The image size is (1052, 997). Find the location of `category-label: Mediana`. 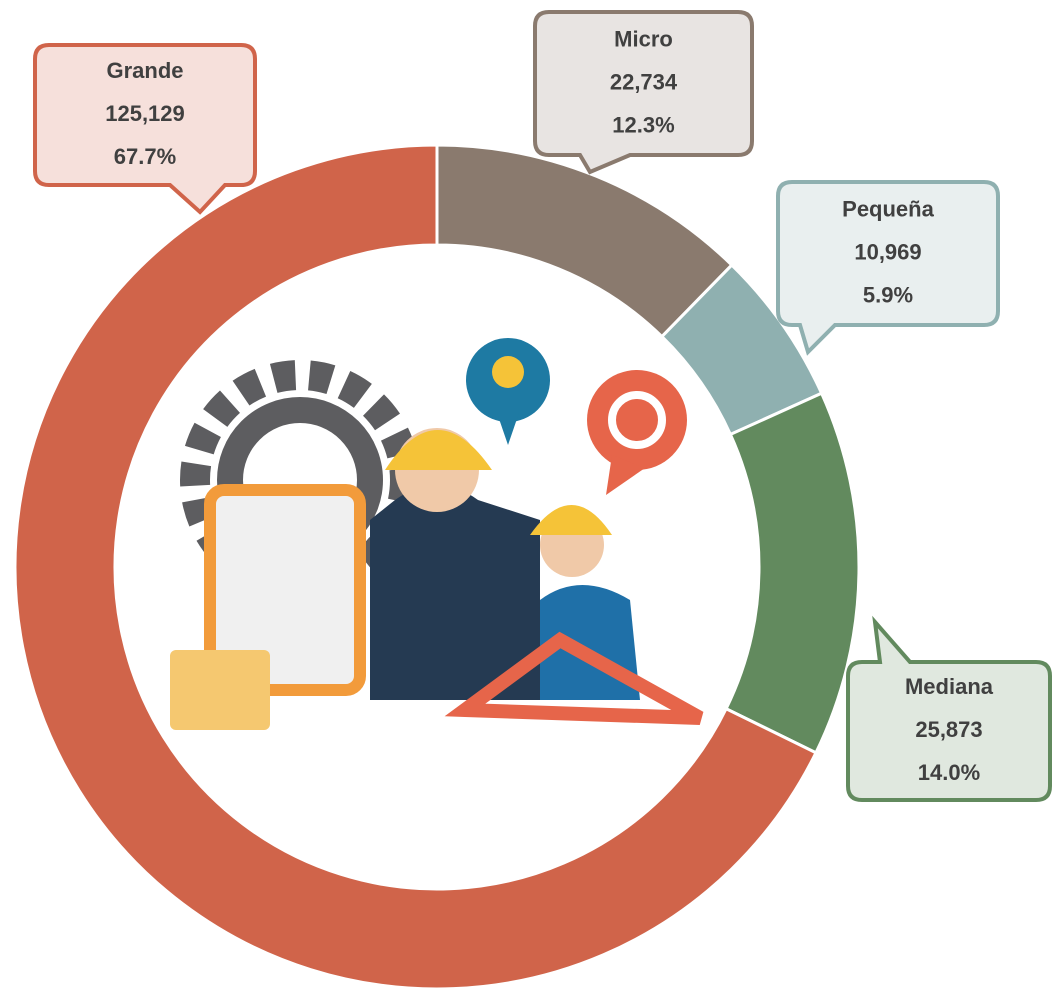

category-label: Mediana is located at coordinates (949, 686).